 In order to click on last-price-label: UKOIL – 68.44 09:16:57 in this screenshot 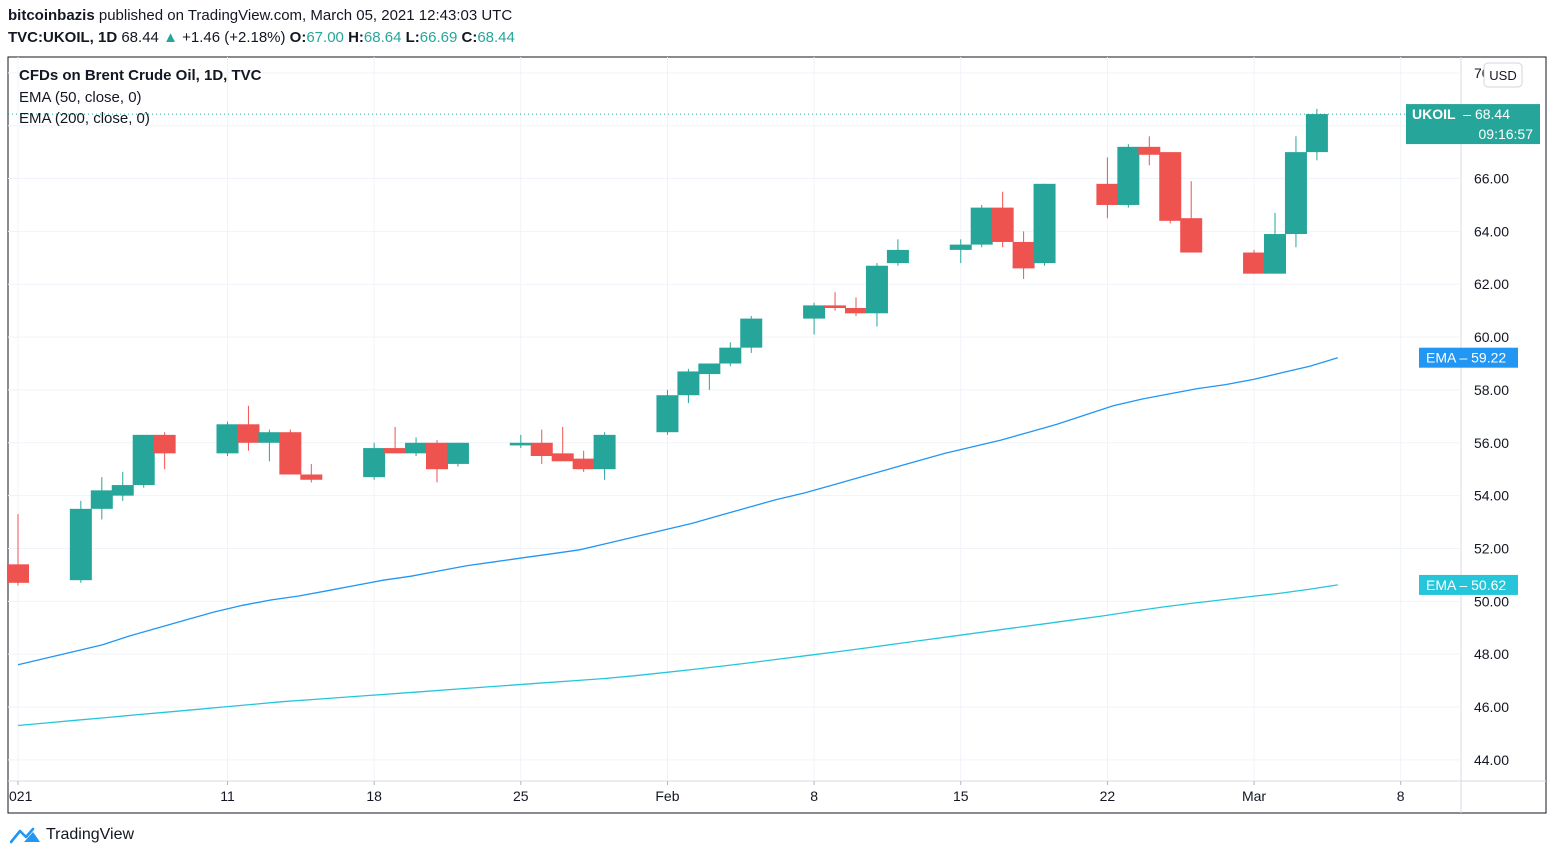, I will do `click(1473, 124)`.